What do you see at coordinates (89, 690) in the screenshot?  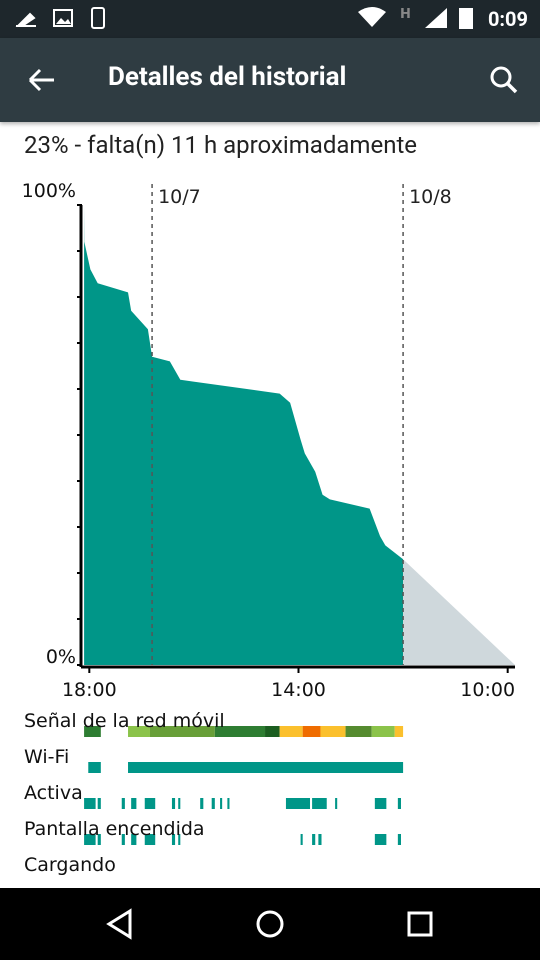 I see `x-tick-label: 18:00` at bounding box center [89, 690].